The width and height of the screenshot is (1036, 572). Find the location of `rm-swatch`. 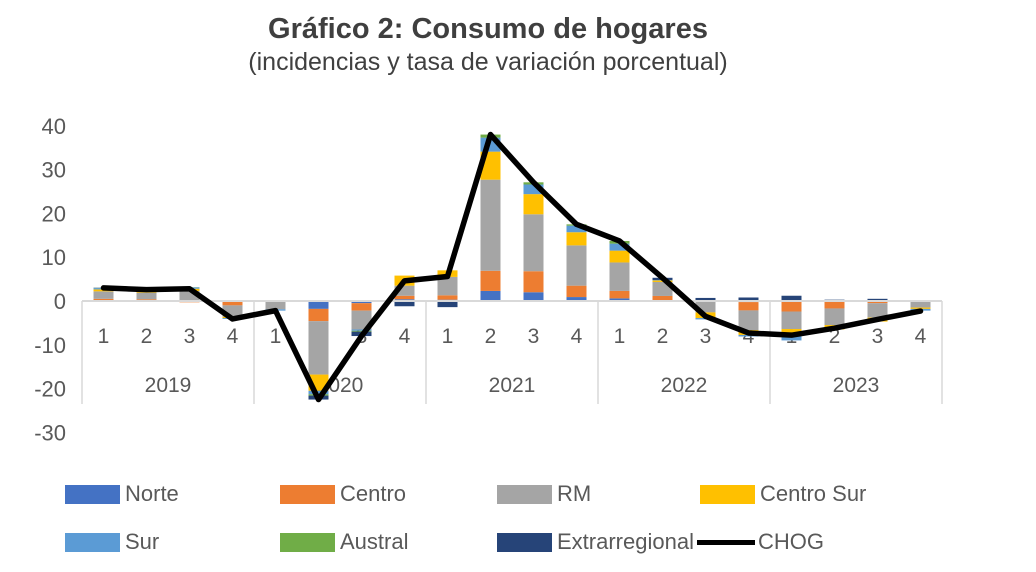

rm-swatch is located at coordinates (524, 494).